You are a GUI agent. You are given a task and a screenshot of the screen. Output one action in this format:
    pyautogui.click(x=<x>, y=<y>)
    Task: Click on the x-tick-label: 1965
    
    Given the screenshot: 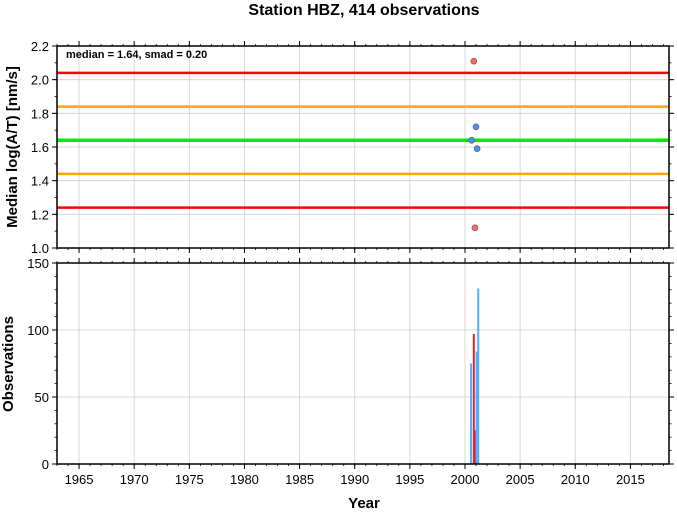 What is the action you would take?
    pyautogui.click(x=79, y=479)
    